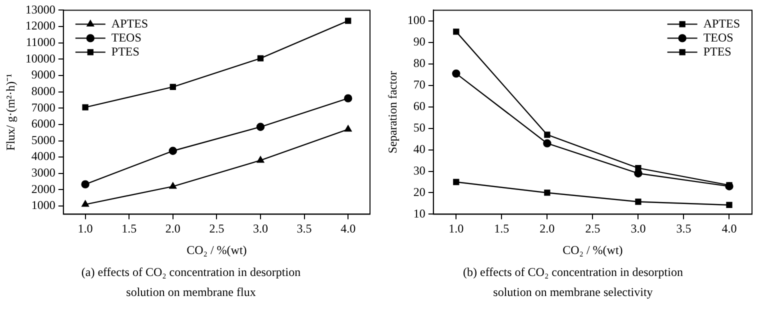  Describe the element at coordinates (43, 91) in the screenshot. I see `y-tick-label: 8000` at that location.